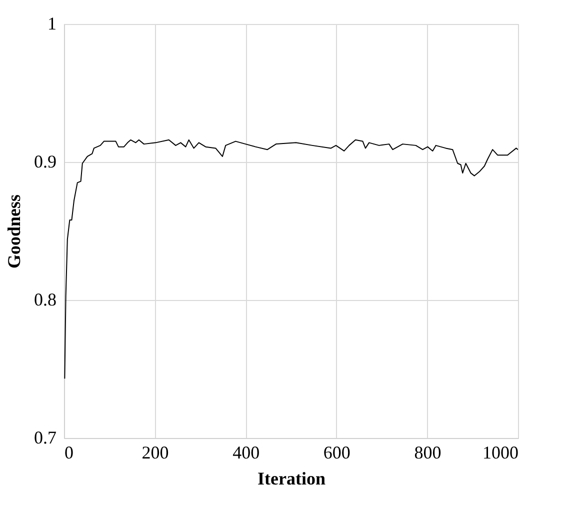  What do you see at coordinates (155, 452) in the screenshot?
I see `x-tick-label: 200` at bounding box center [155, 452].